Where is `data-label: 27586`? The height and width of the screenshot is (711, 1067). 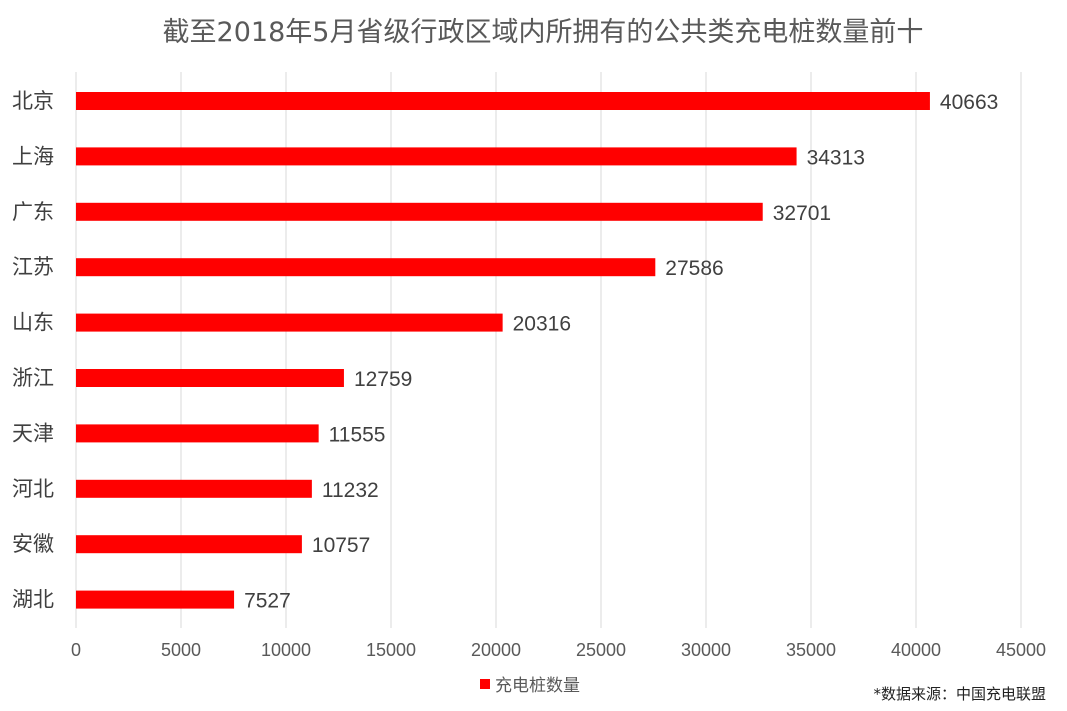
data-label: 27586 is located at coordinates (694, 268).